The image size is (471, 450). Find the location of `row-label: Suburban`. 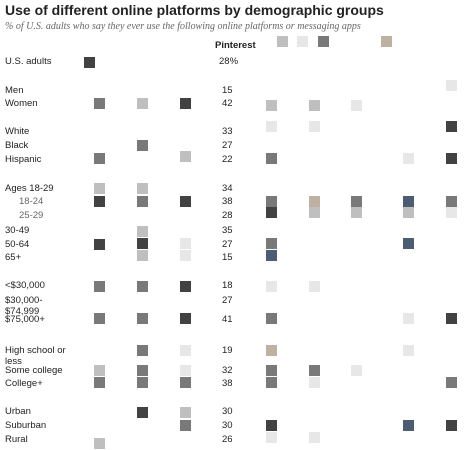

row-label: Suburban is located at coordinates (26, 425).